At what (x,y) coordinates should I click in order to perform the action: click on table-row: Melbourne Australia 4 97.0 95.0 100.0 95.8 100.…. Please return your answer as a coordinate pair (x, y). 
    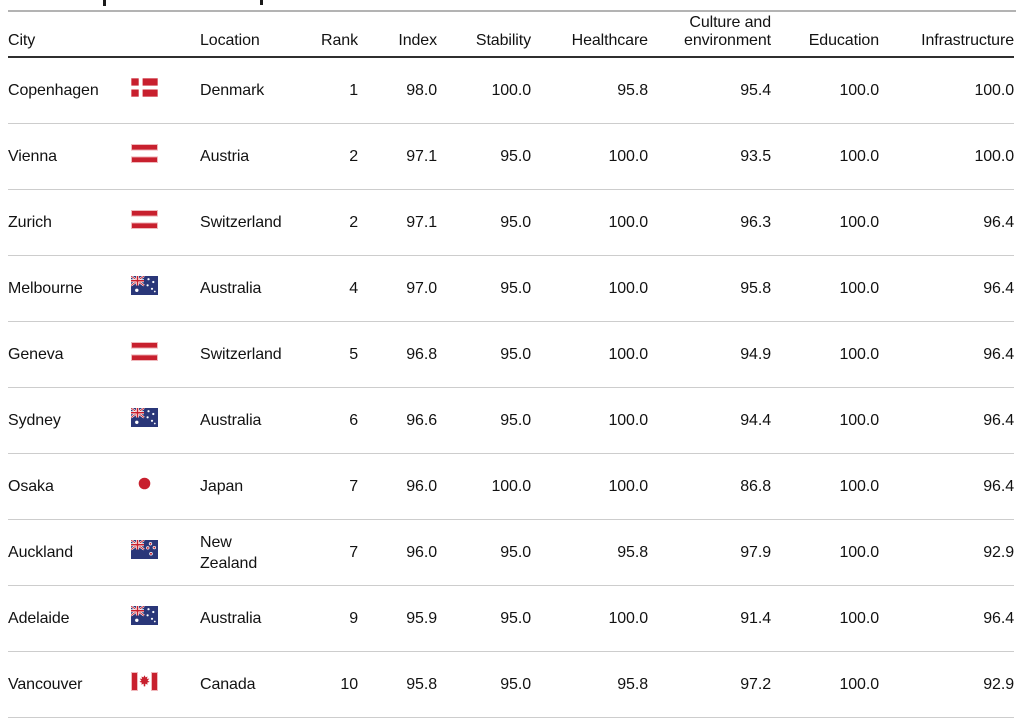
    Looking at the image, I should click on (511, 288).